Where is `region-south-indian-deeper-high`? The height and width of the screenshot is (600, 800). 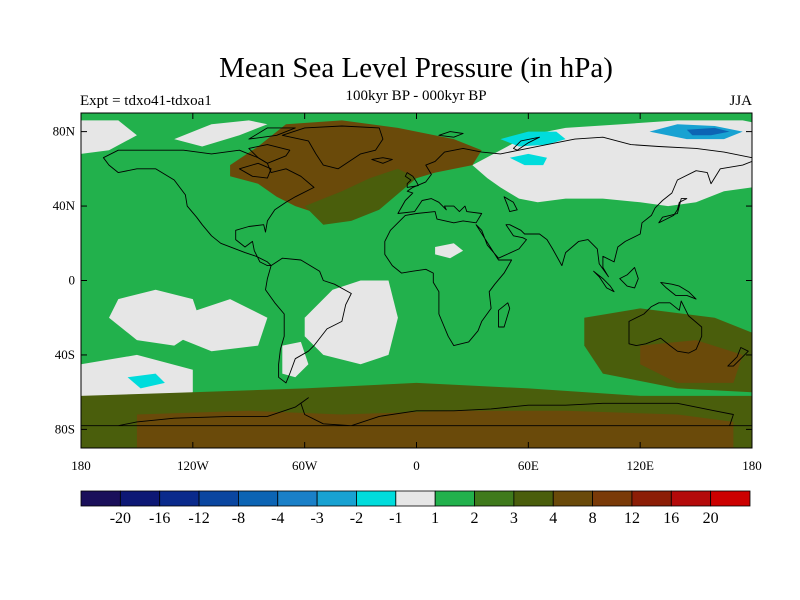
region-south-indian-deeper-high is located at coordinates (691, 361).